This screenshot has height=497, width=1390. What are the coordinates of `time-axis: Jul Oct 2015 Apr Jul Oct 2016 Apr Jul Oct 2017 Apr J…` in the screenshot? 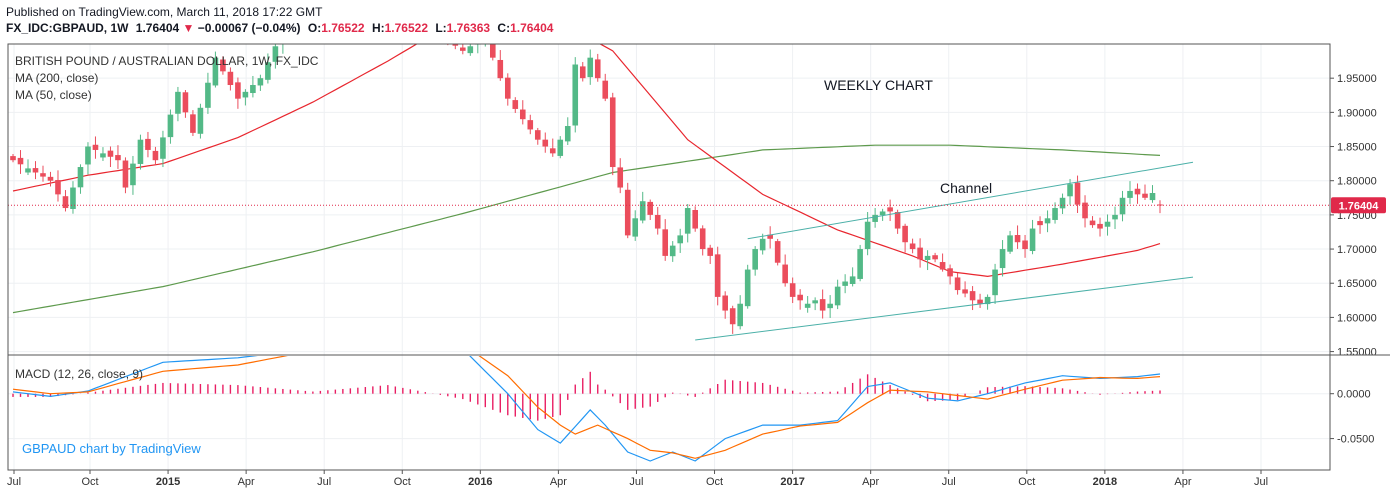 It's located at (637, 479).